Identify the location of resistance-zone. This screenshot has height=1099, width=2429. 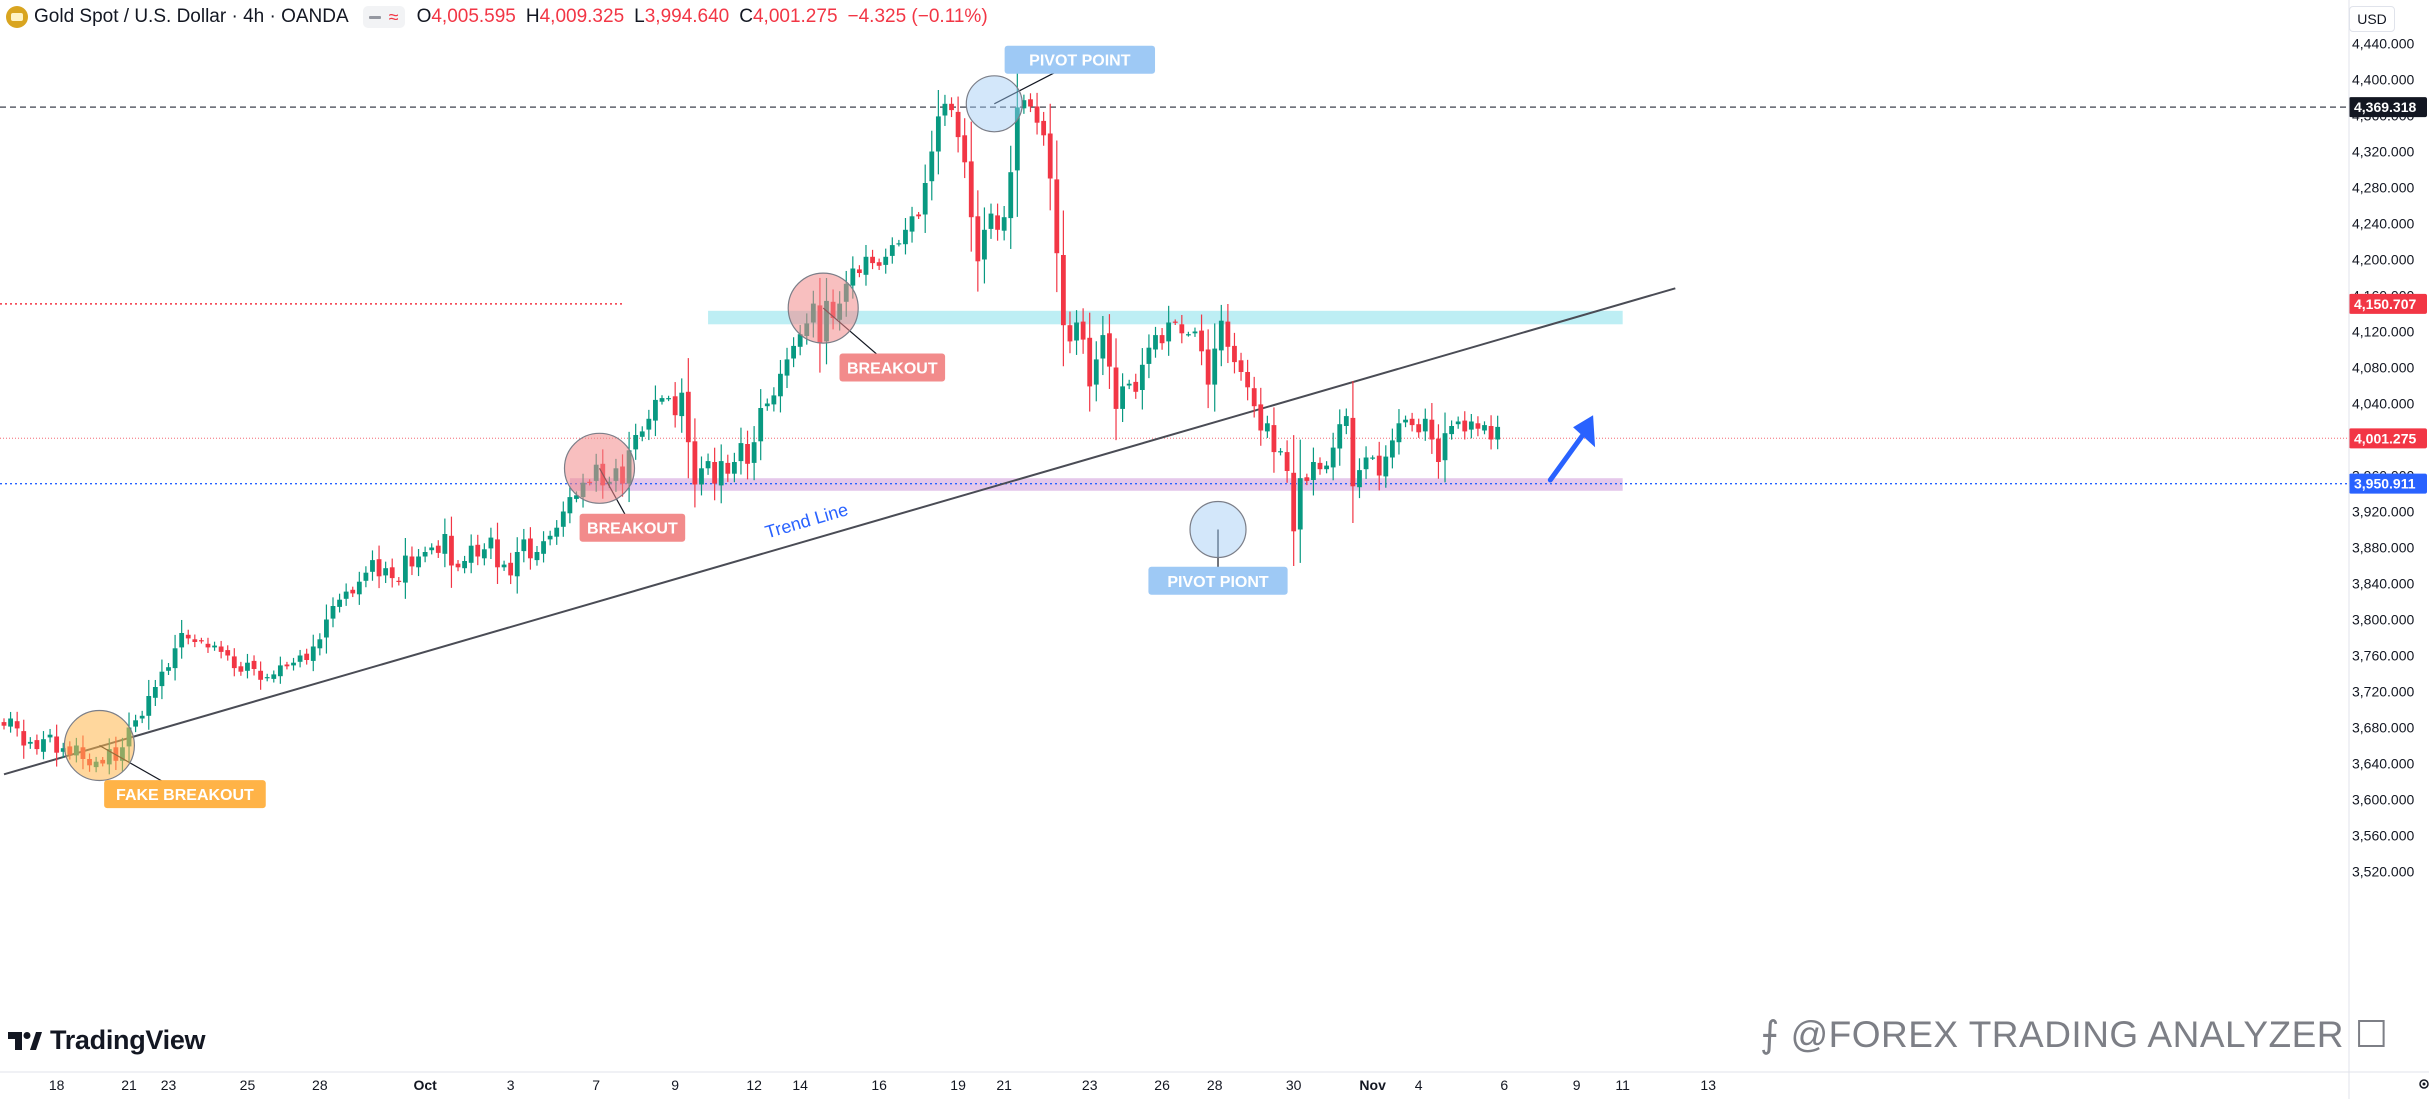
(1165, 317).